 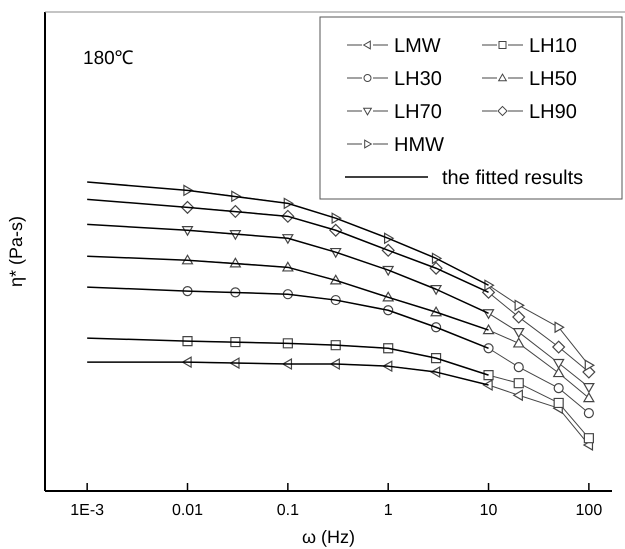 I want to click on legend-label: LH90, so click(x=553, y=112).